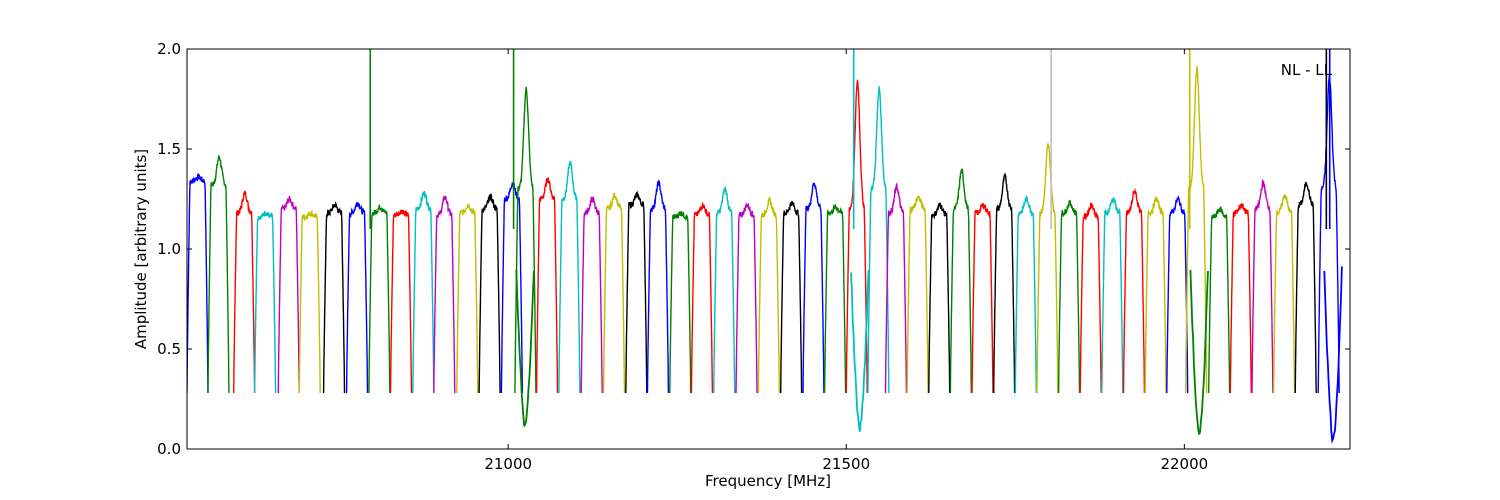  I want to click on y-axis-label: Amplitude [arbitrary units], so click(141, 249).